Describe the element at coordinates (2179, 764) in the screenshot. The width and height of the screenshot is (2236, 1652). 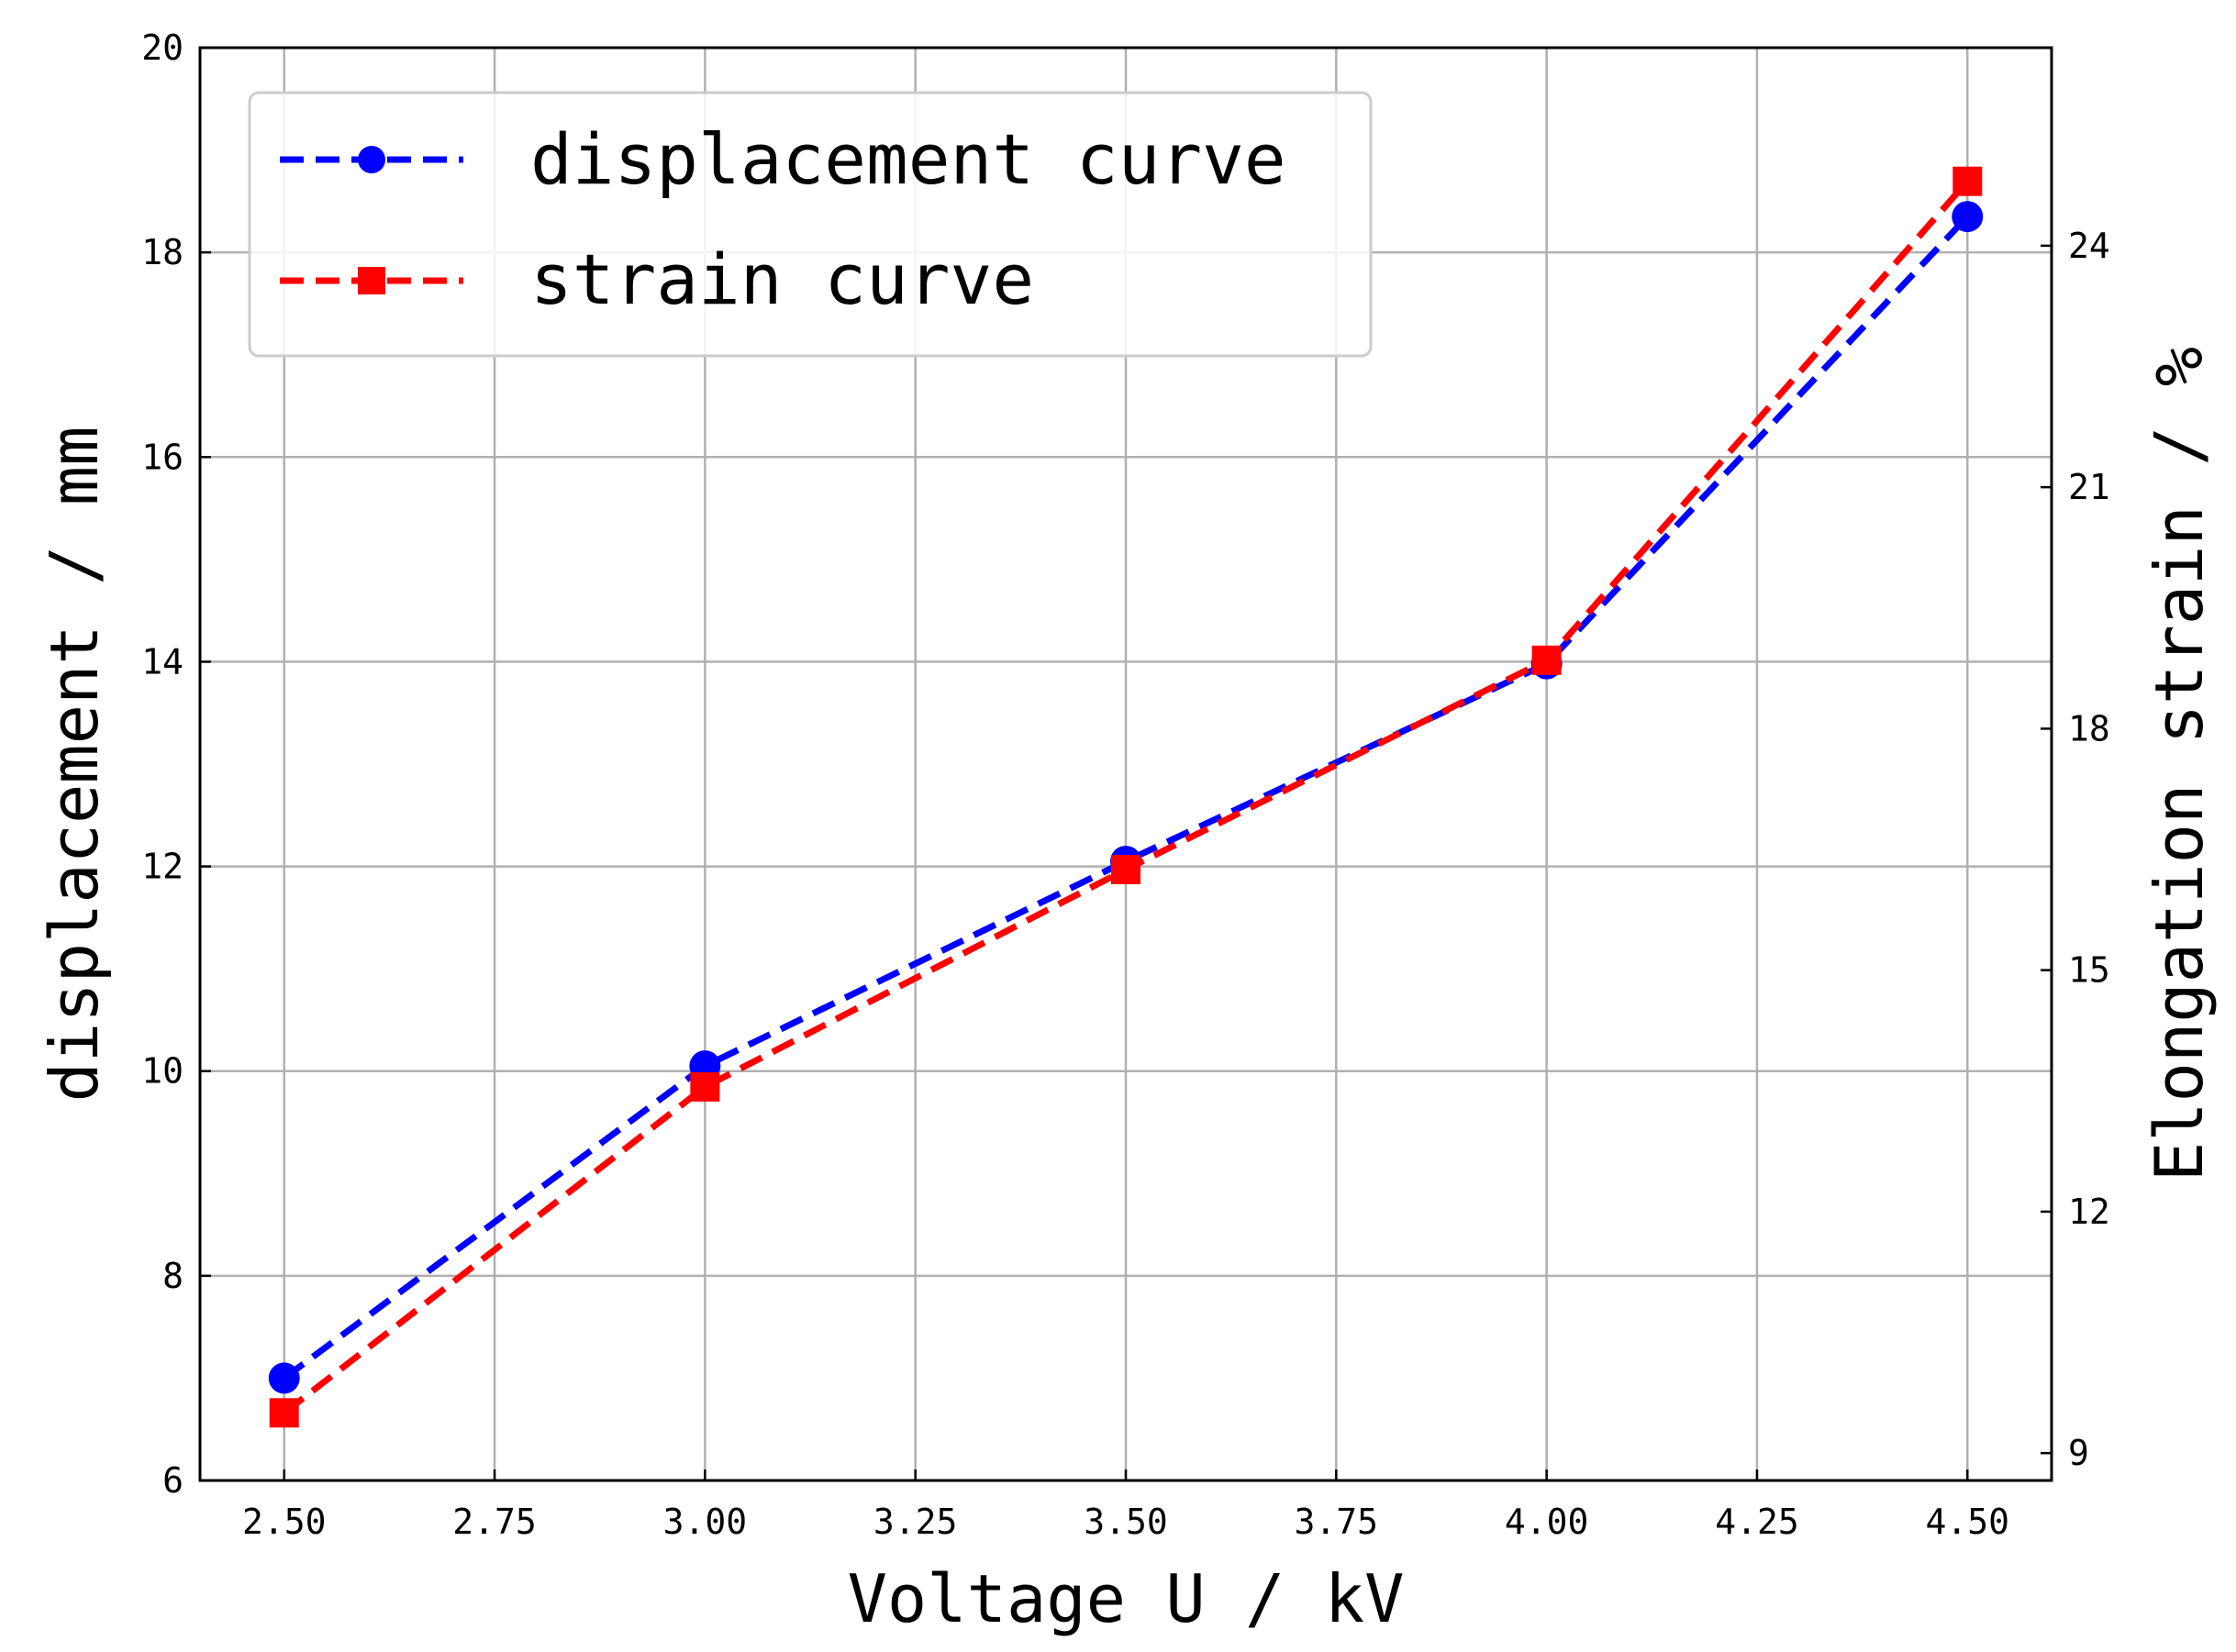
I see `y2-axis-title: Elongation strain / %` at that location.